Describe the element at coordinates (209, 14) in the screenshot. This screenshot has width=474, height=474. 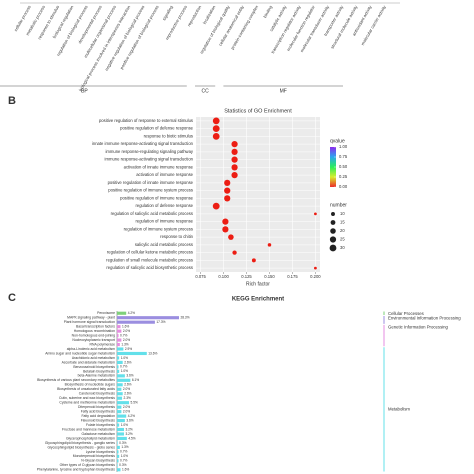
I see `x-tick-label: localization` at that location.